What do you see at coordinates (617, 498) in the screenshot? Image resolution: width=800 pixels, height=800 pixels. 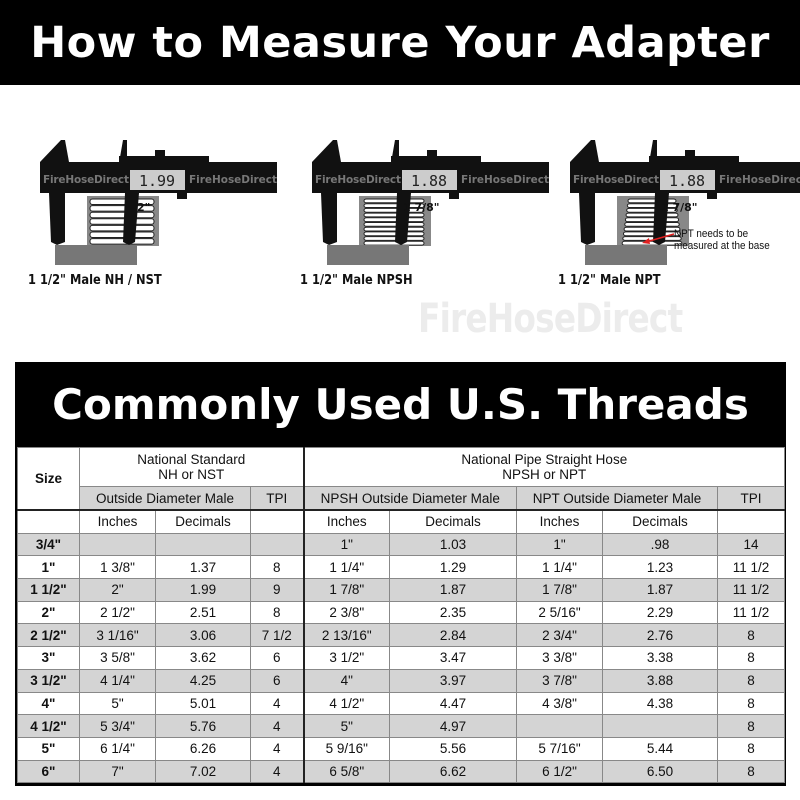 I see `npt-od-header: NPT Outside Diameter Male` at bounding box center [617, 498].